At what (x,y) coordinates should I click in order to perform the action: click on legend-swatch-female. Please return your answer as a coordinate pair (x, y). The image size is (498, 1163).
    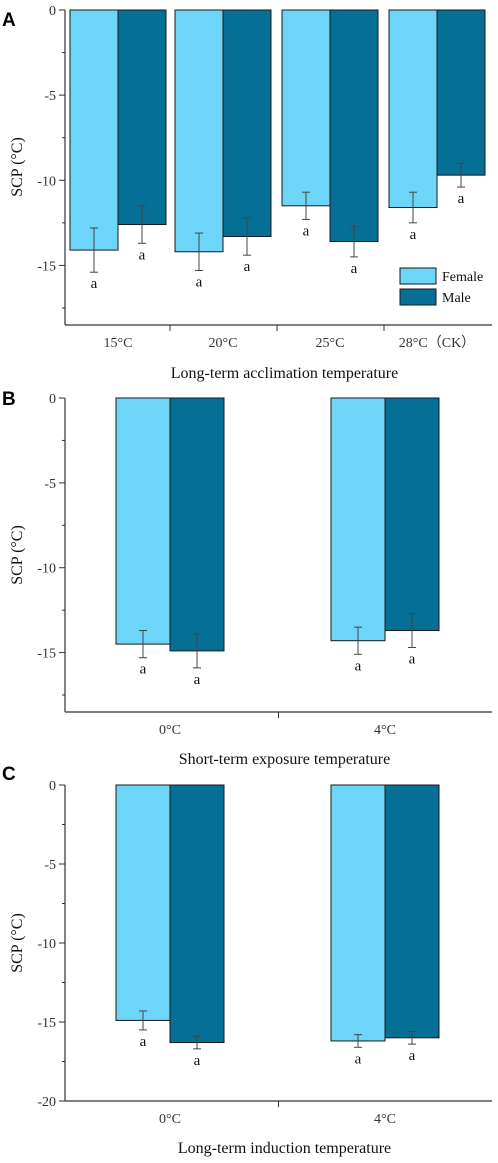
    Looking at the image, I should click on (418, 276).